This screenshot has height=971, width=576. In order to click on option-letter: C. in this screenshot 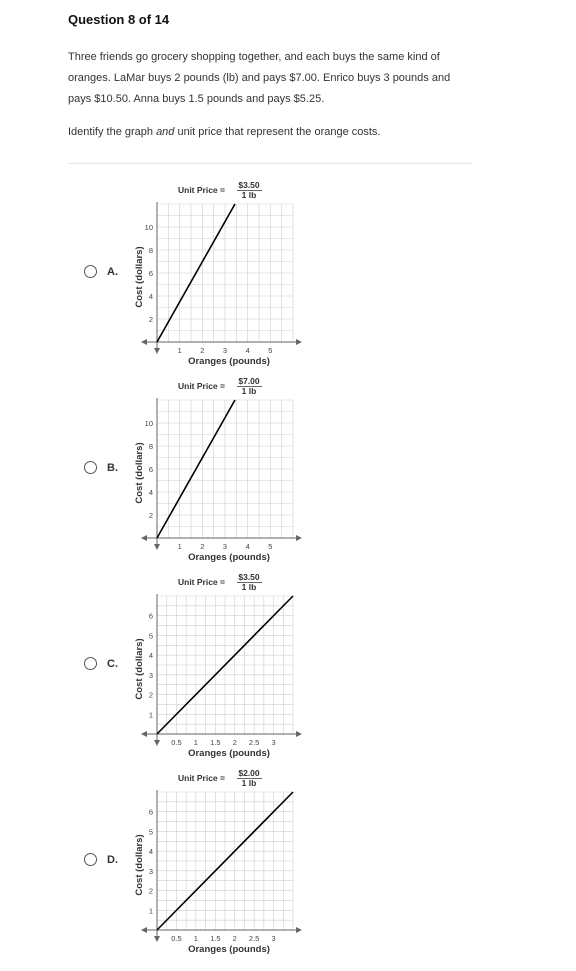, I will do `click(112, 663)`.